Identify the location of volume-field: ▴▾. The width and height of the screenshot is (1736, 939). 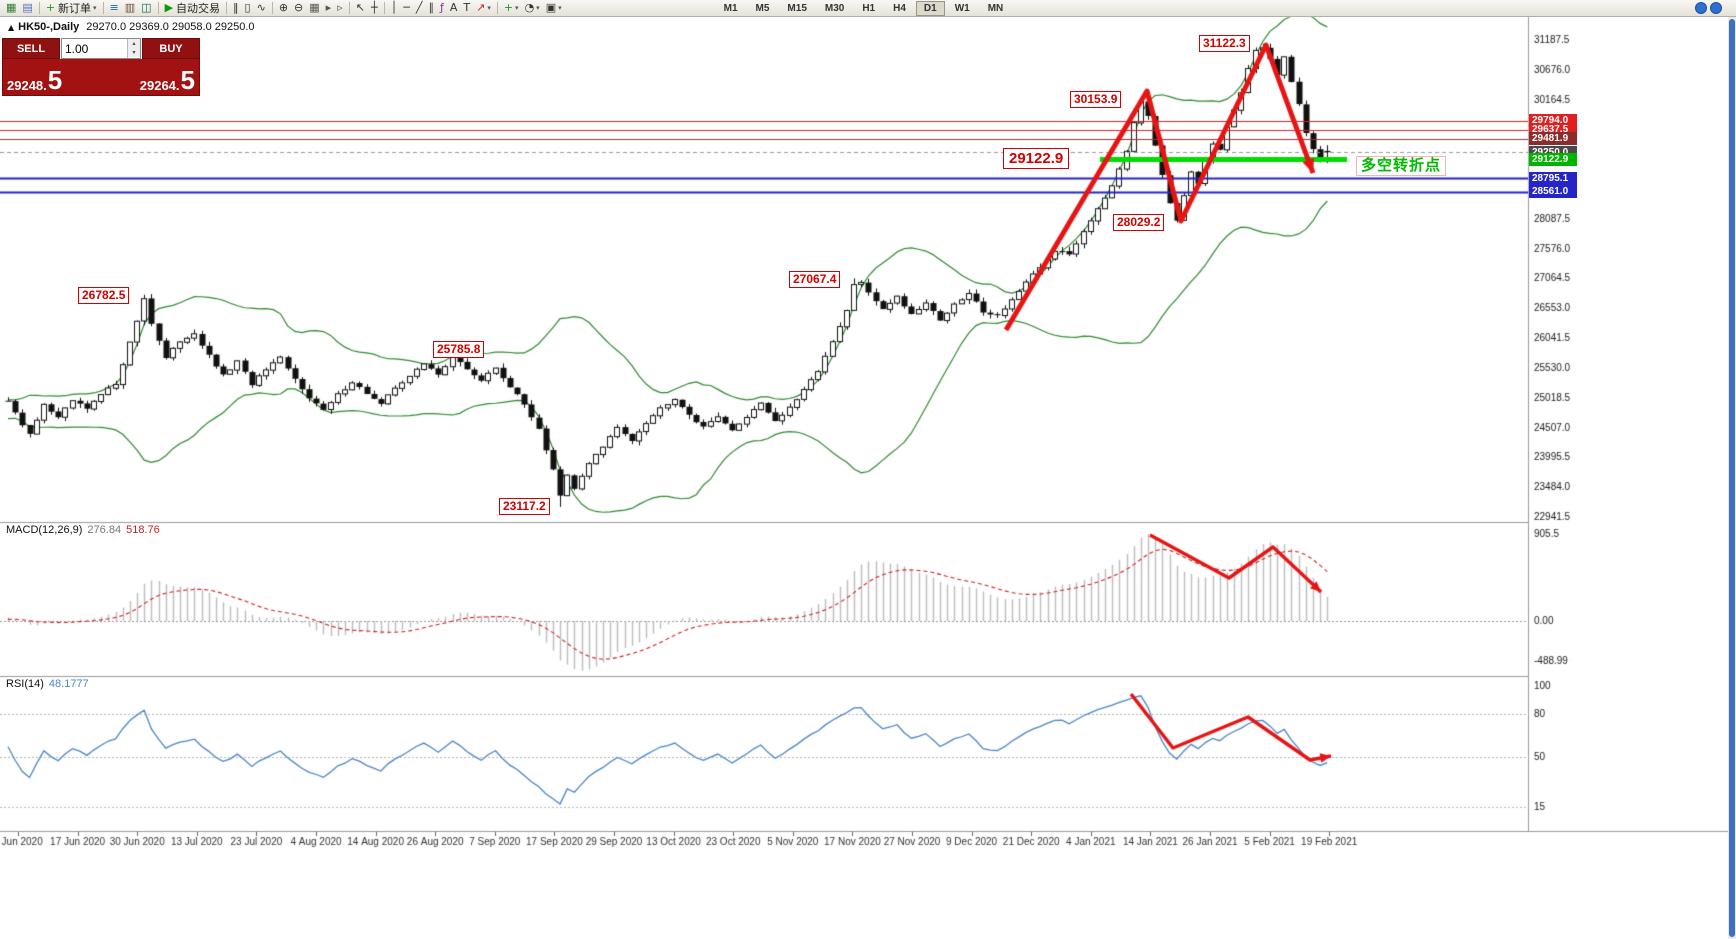
(101, 48).